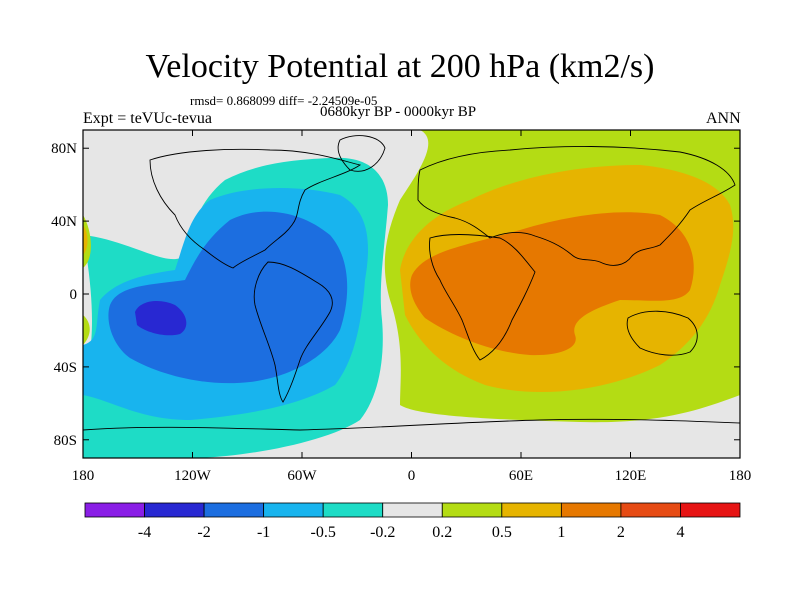 This screenshot has height=600, width=800. I want to click on coast-africa, so click(482, 297).